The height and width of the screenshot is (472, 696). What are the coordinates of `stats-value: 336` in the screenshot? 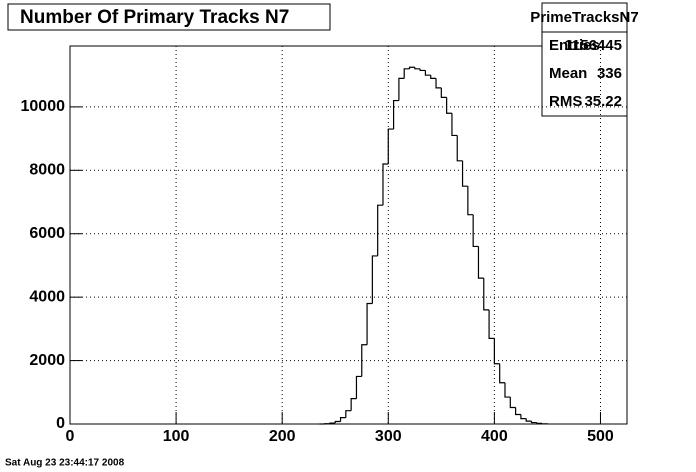 It's located at (609, 73).